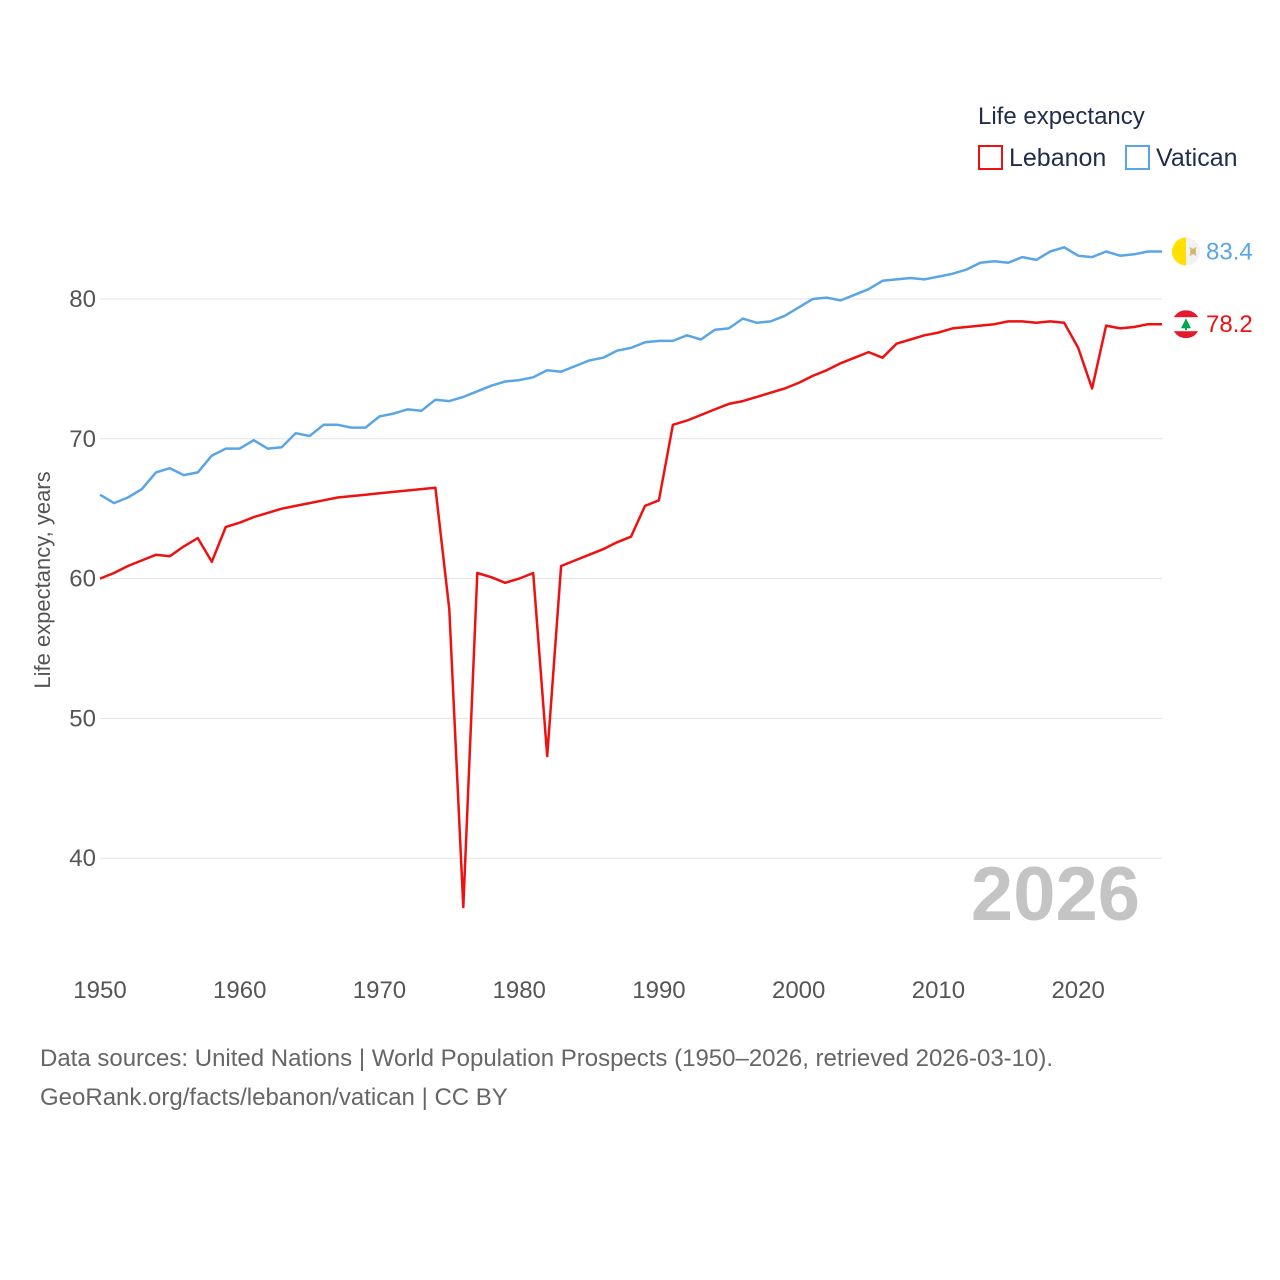 The height and width of the screenshot is (1280, 1280). What do you see at coordinates (1137, 157) in the screenshot?
I see `legend-swatch-vatican` at bounding box center [1137, 157].